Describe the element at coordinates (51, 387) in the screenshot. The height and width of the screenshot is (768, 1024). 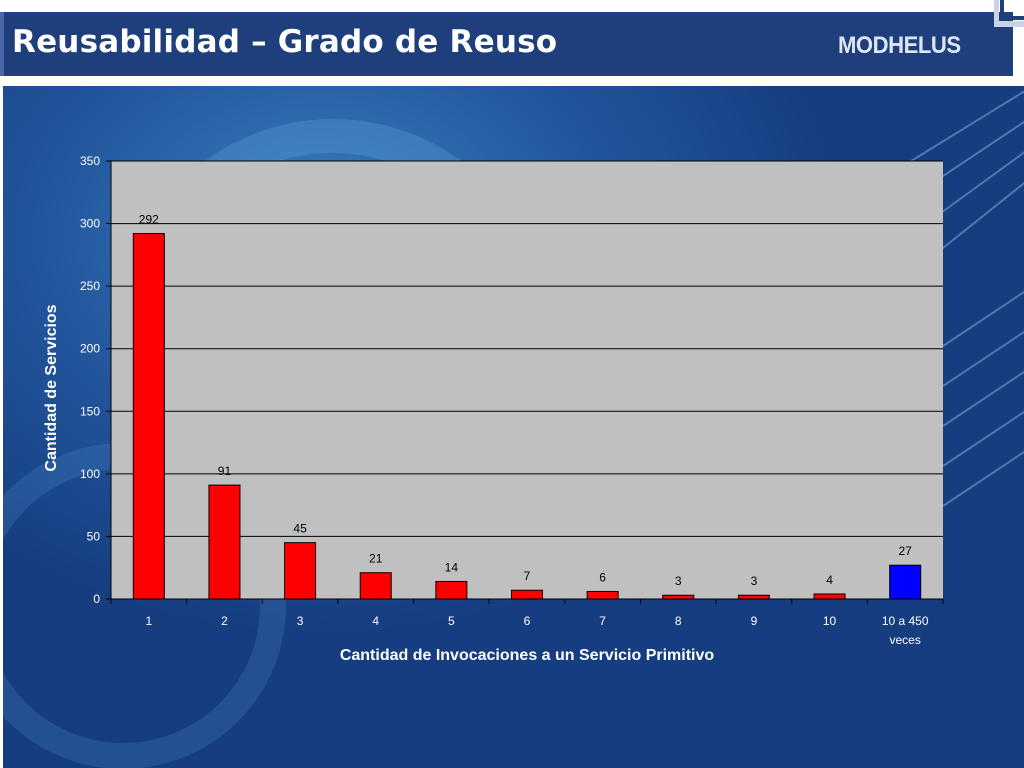
I see `y-axis-label: Cantidad de Servicios` at that location.